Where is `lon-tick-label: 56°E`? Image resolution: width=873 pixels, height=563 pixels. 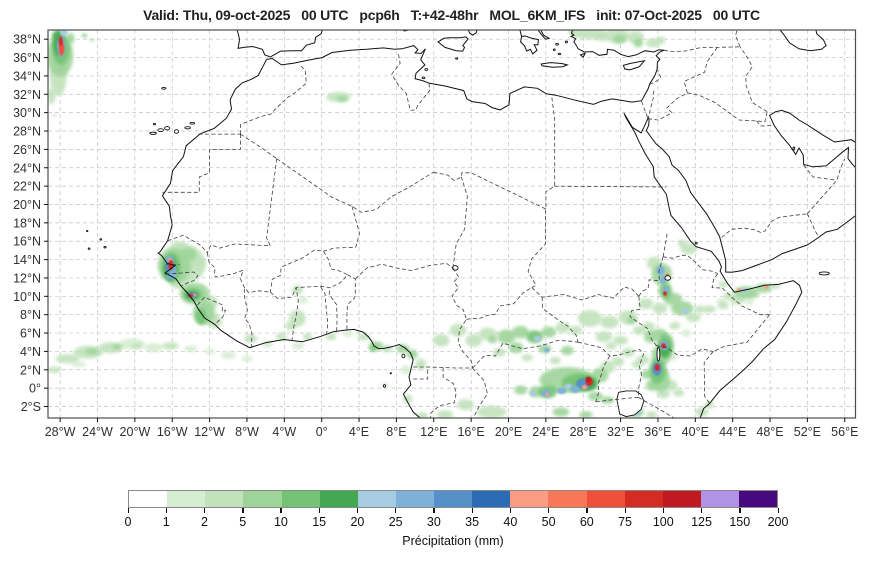 lon-tick-label: 56°E is located at coordinates (844, 432).